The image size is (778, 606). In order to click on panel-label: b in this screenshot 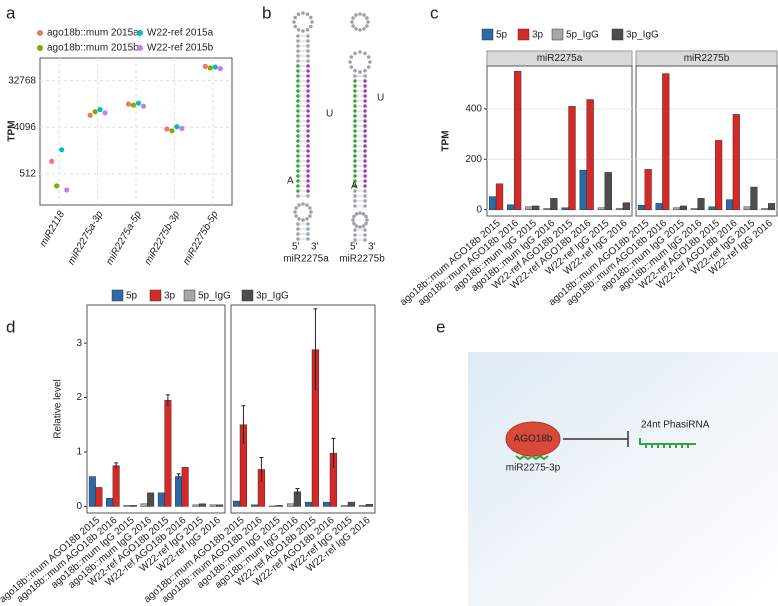, I will do `click(266, 12)`.